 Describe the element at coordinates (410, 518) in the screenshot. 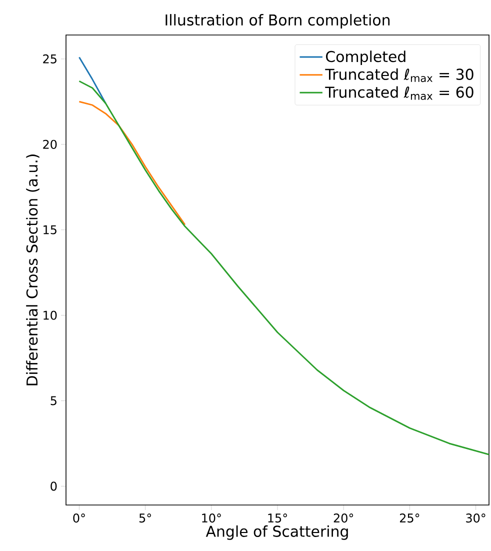

I see `x-tick-label: 25°` at that location.